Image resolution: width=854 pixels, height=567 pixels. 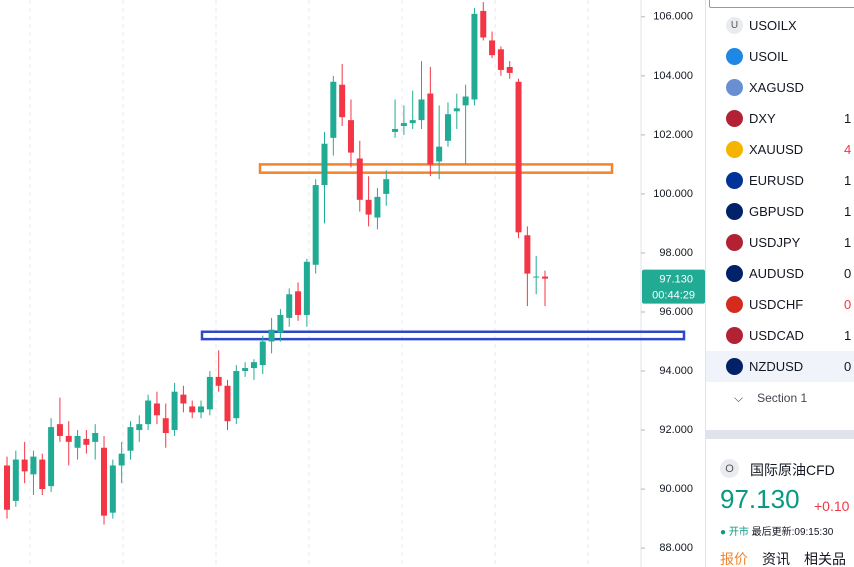 I want to click on price-label-bg, so click(x=673, y=286).